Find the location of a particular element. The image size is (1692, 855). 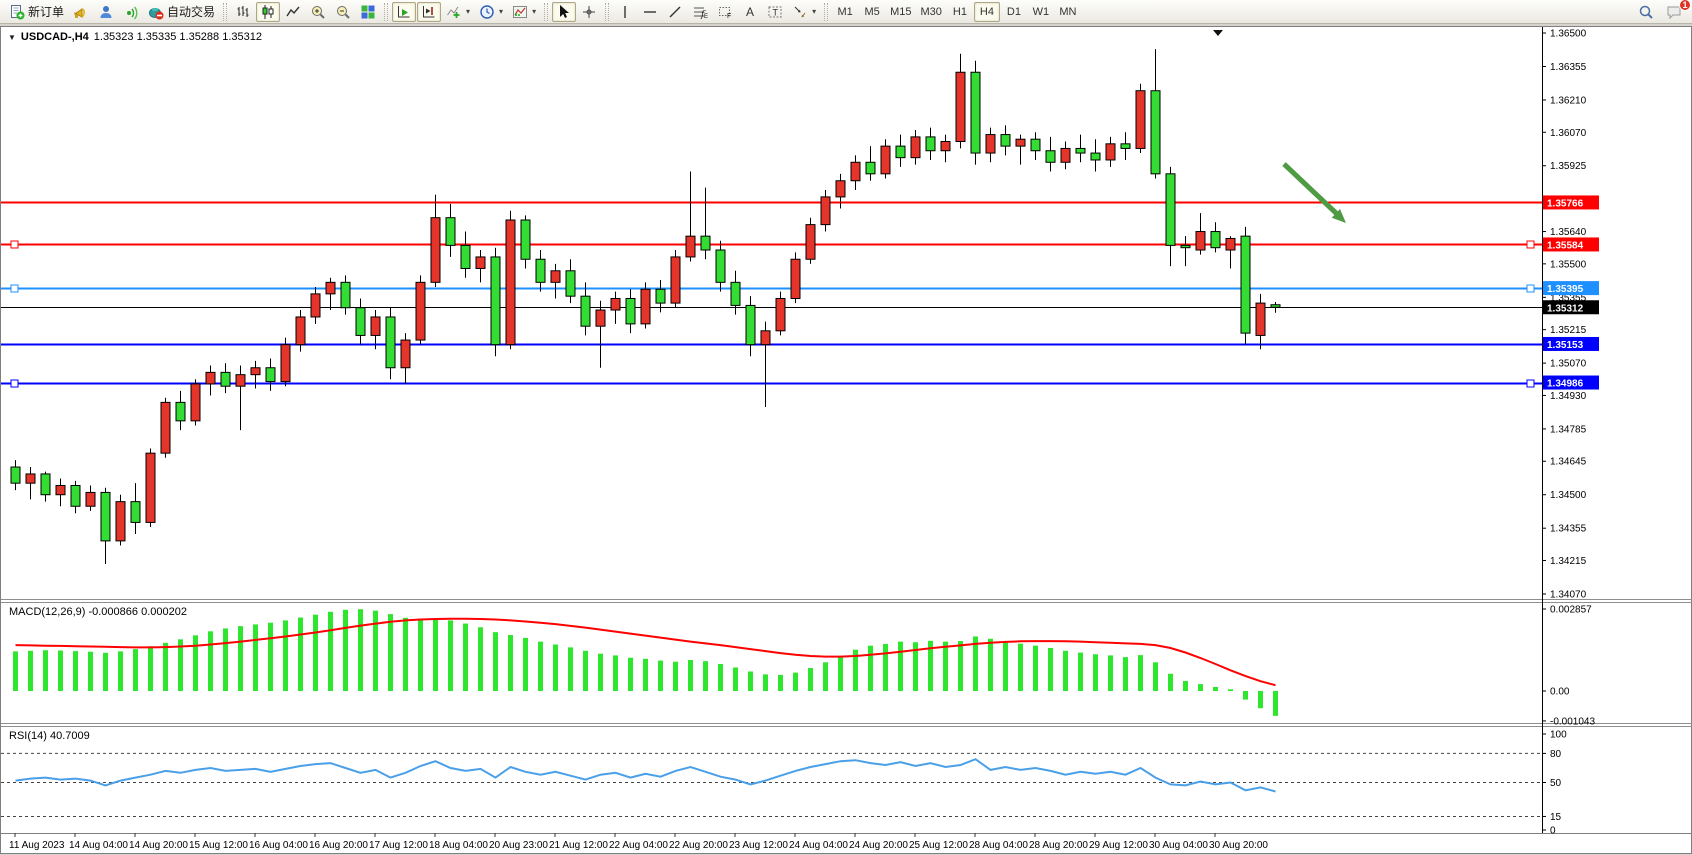

rsi-axis-label: 0 is located at coordinates (1553, 831).